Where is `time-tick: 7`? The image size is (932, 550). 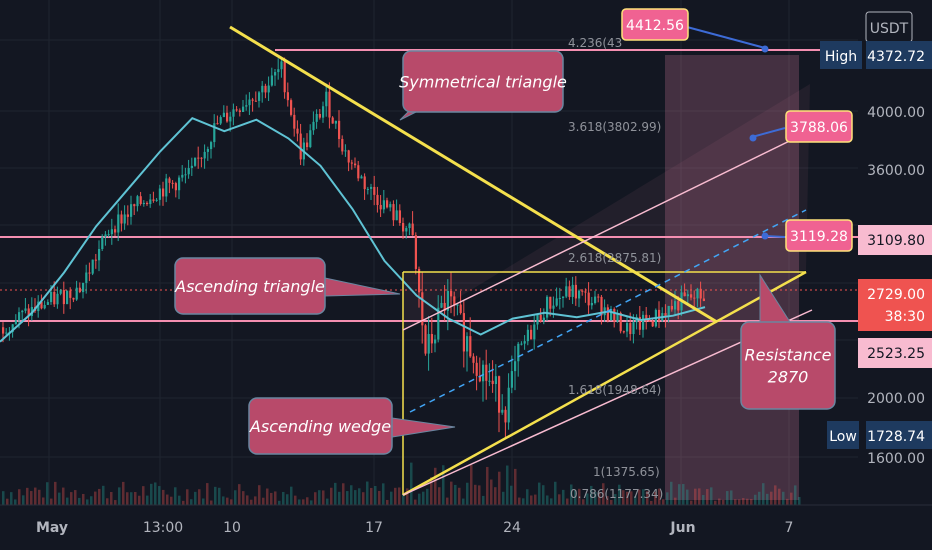
time-tick: 7 is located at coordinates (789, 528).